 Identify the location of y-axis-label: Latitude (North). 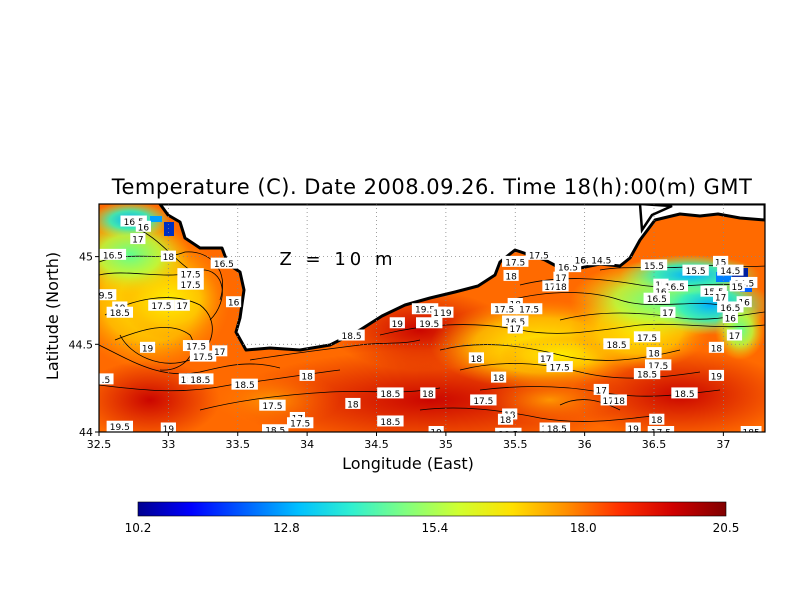
(52, 316).